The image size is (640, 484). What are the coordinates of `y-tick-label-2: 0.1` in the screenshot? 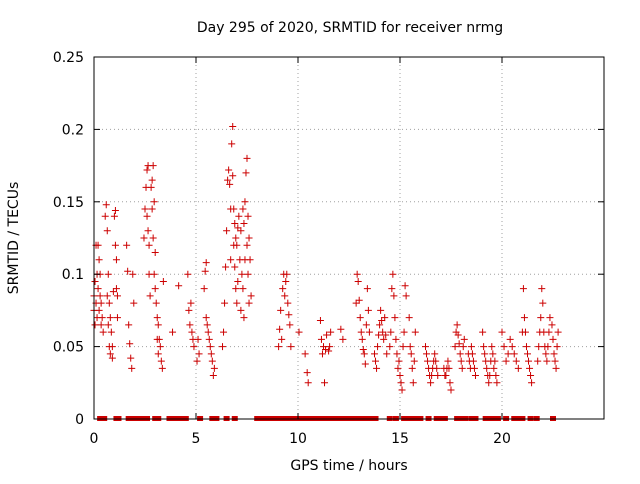 It's located at (73, 275).